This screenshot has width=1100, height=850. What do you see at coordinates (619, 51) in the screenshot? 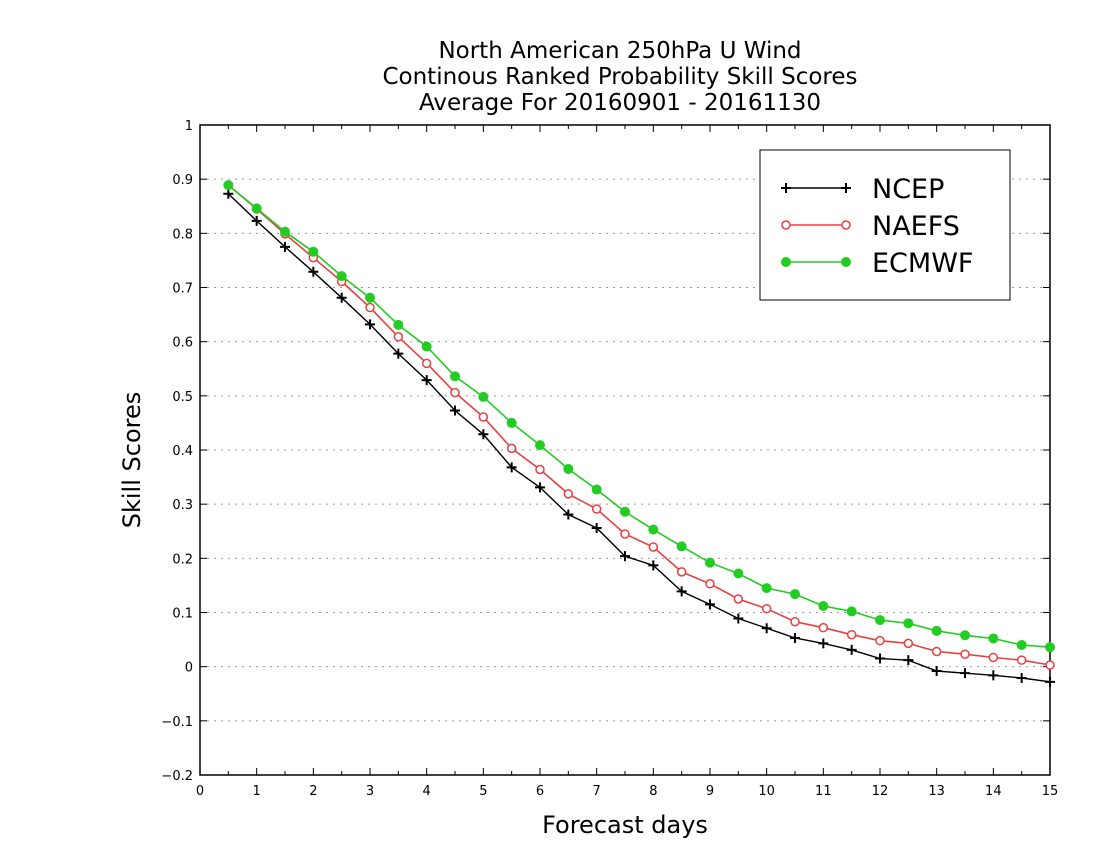
I see `chart-title-line-1: North American 250hPa U Wind` at bounding box center [619, 51].